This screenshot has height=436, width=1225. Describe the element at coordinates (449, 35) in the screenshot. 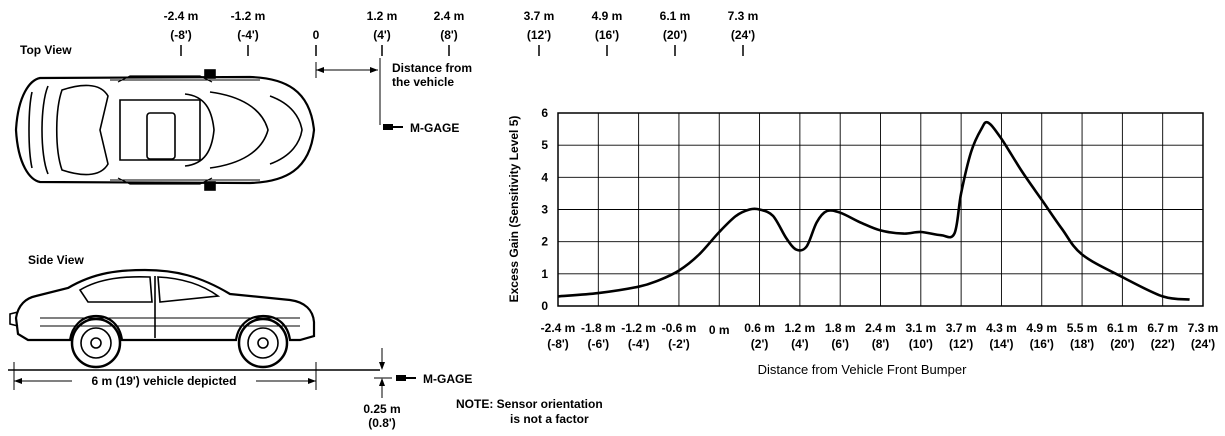

I see `svg-text: (8')` at that location.